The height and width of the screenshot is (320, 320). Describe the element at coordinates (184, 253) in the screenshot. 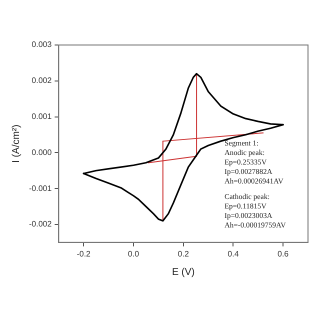

I see `x-tick-label: 0.2` at that location.